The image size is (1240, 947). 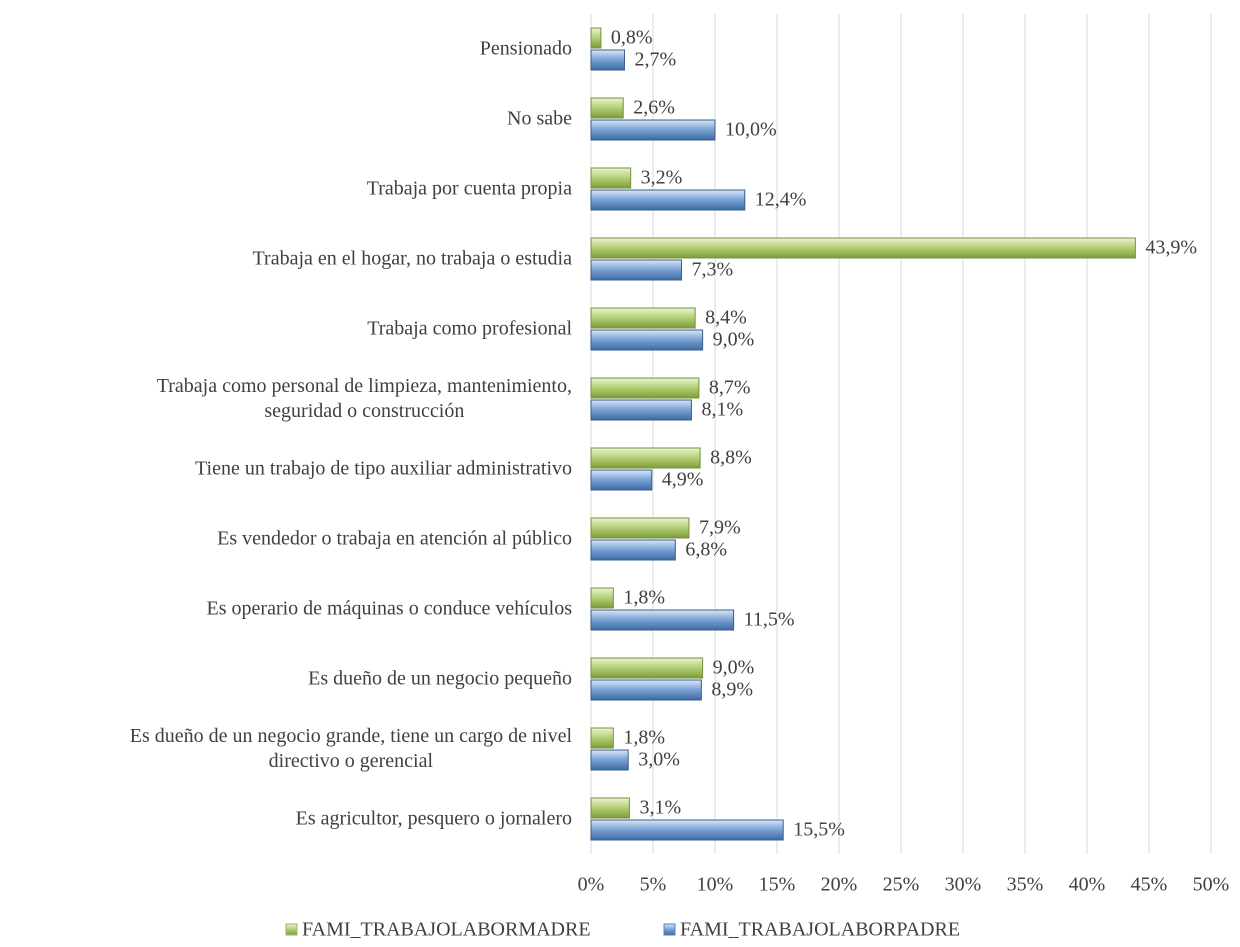 What do you see at coordinates (1025, 885) in the screenshot?
I see `x-tick-label: 35%` at bounding box center [1025, 885].